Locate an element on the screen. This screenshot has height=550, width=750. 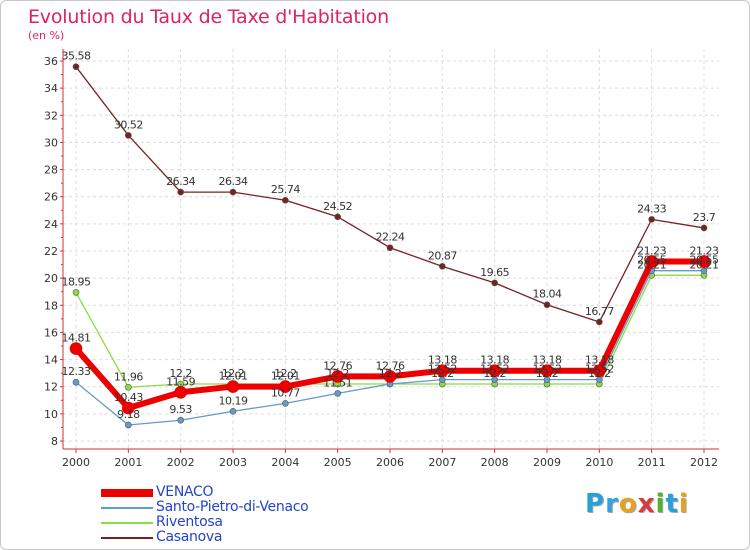
y-tick-label: 36 is located at coordinates (51, 61).